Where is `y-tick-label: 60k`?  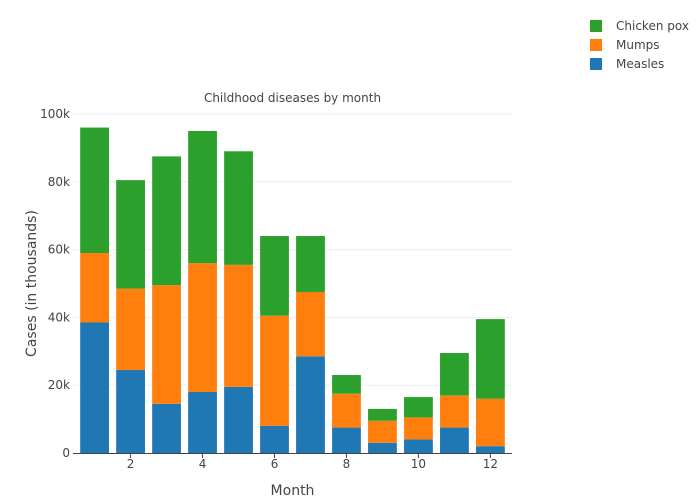
y-tick-label: 60k is located at coordinates (59, 250).